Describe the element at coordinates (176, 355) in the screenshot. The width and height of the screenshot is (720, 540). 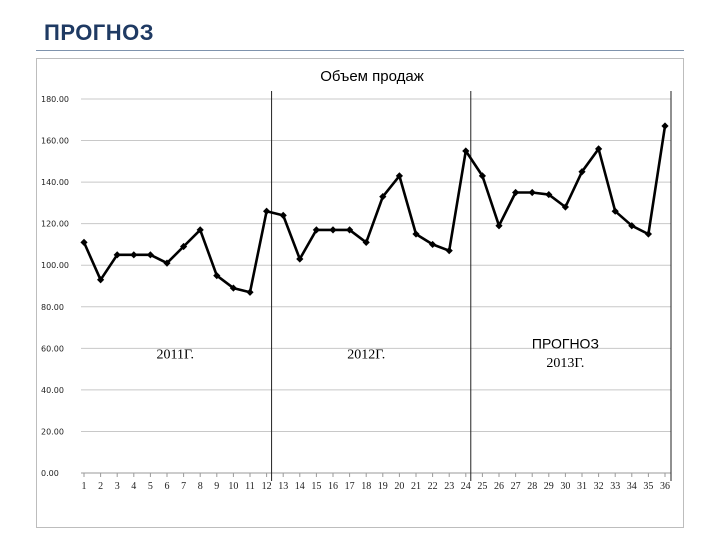
I see `year-label: 2011Г.` at that location.